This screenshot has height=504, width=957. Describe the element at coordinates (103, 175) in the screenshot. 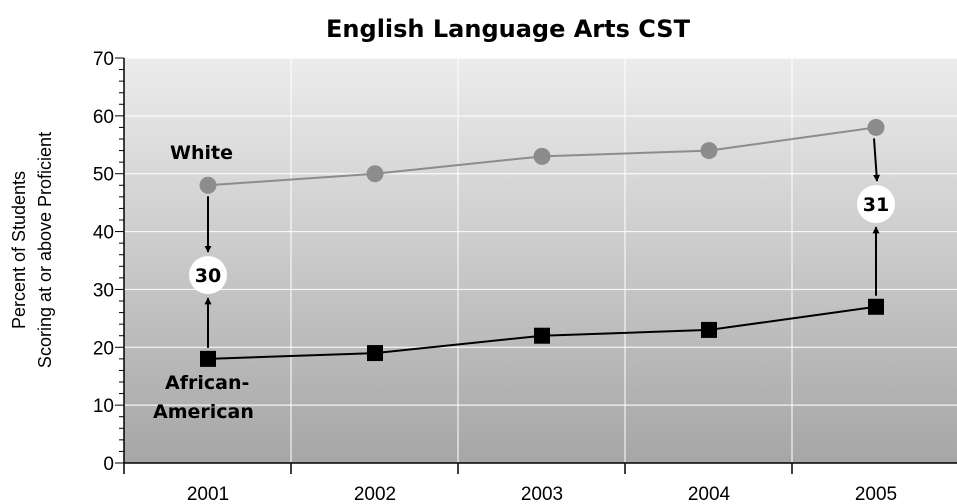

I see `y-tick-label: 50` at that location.